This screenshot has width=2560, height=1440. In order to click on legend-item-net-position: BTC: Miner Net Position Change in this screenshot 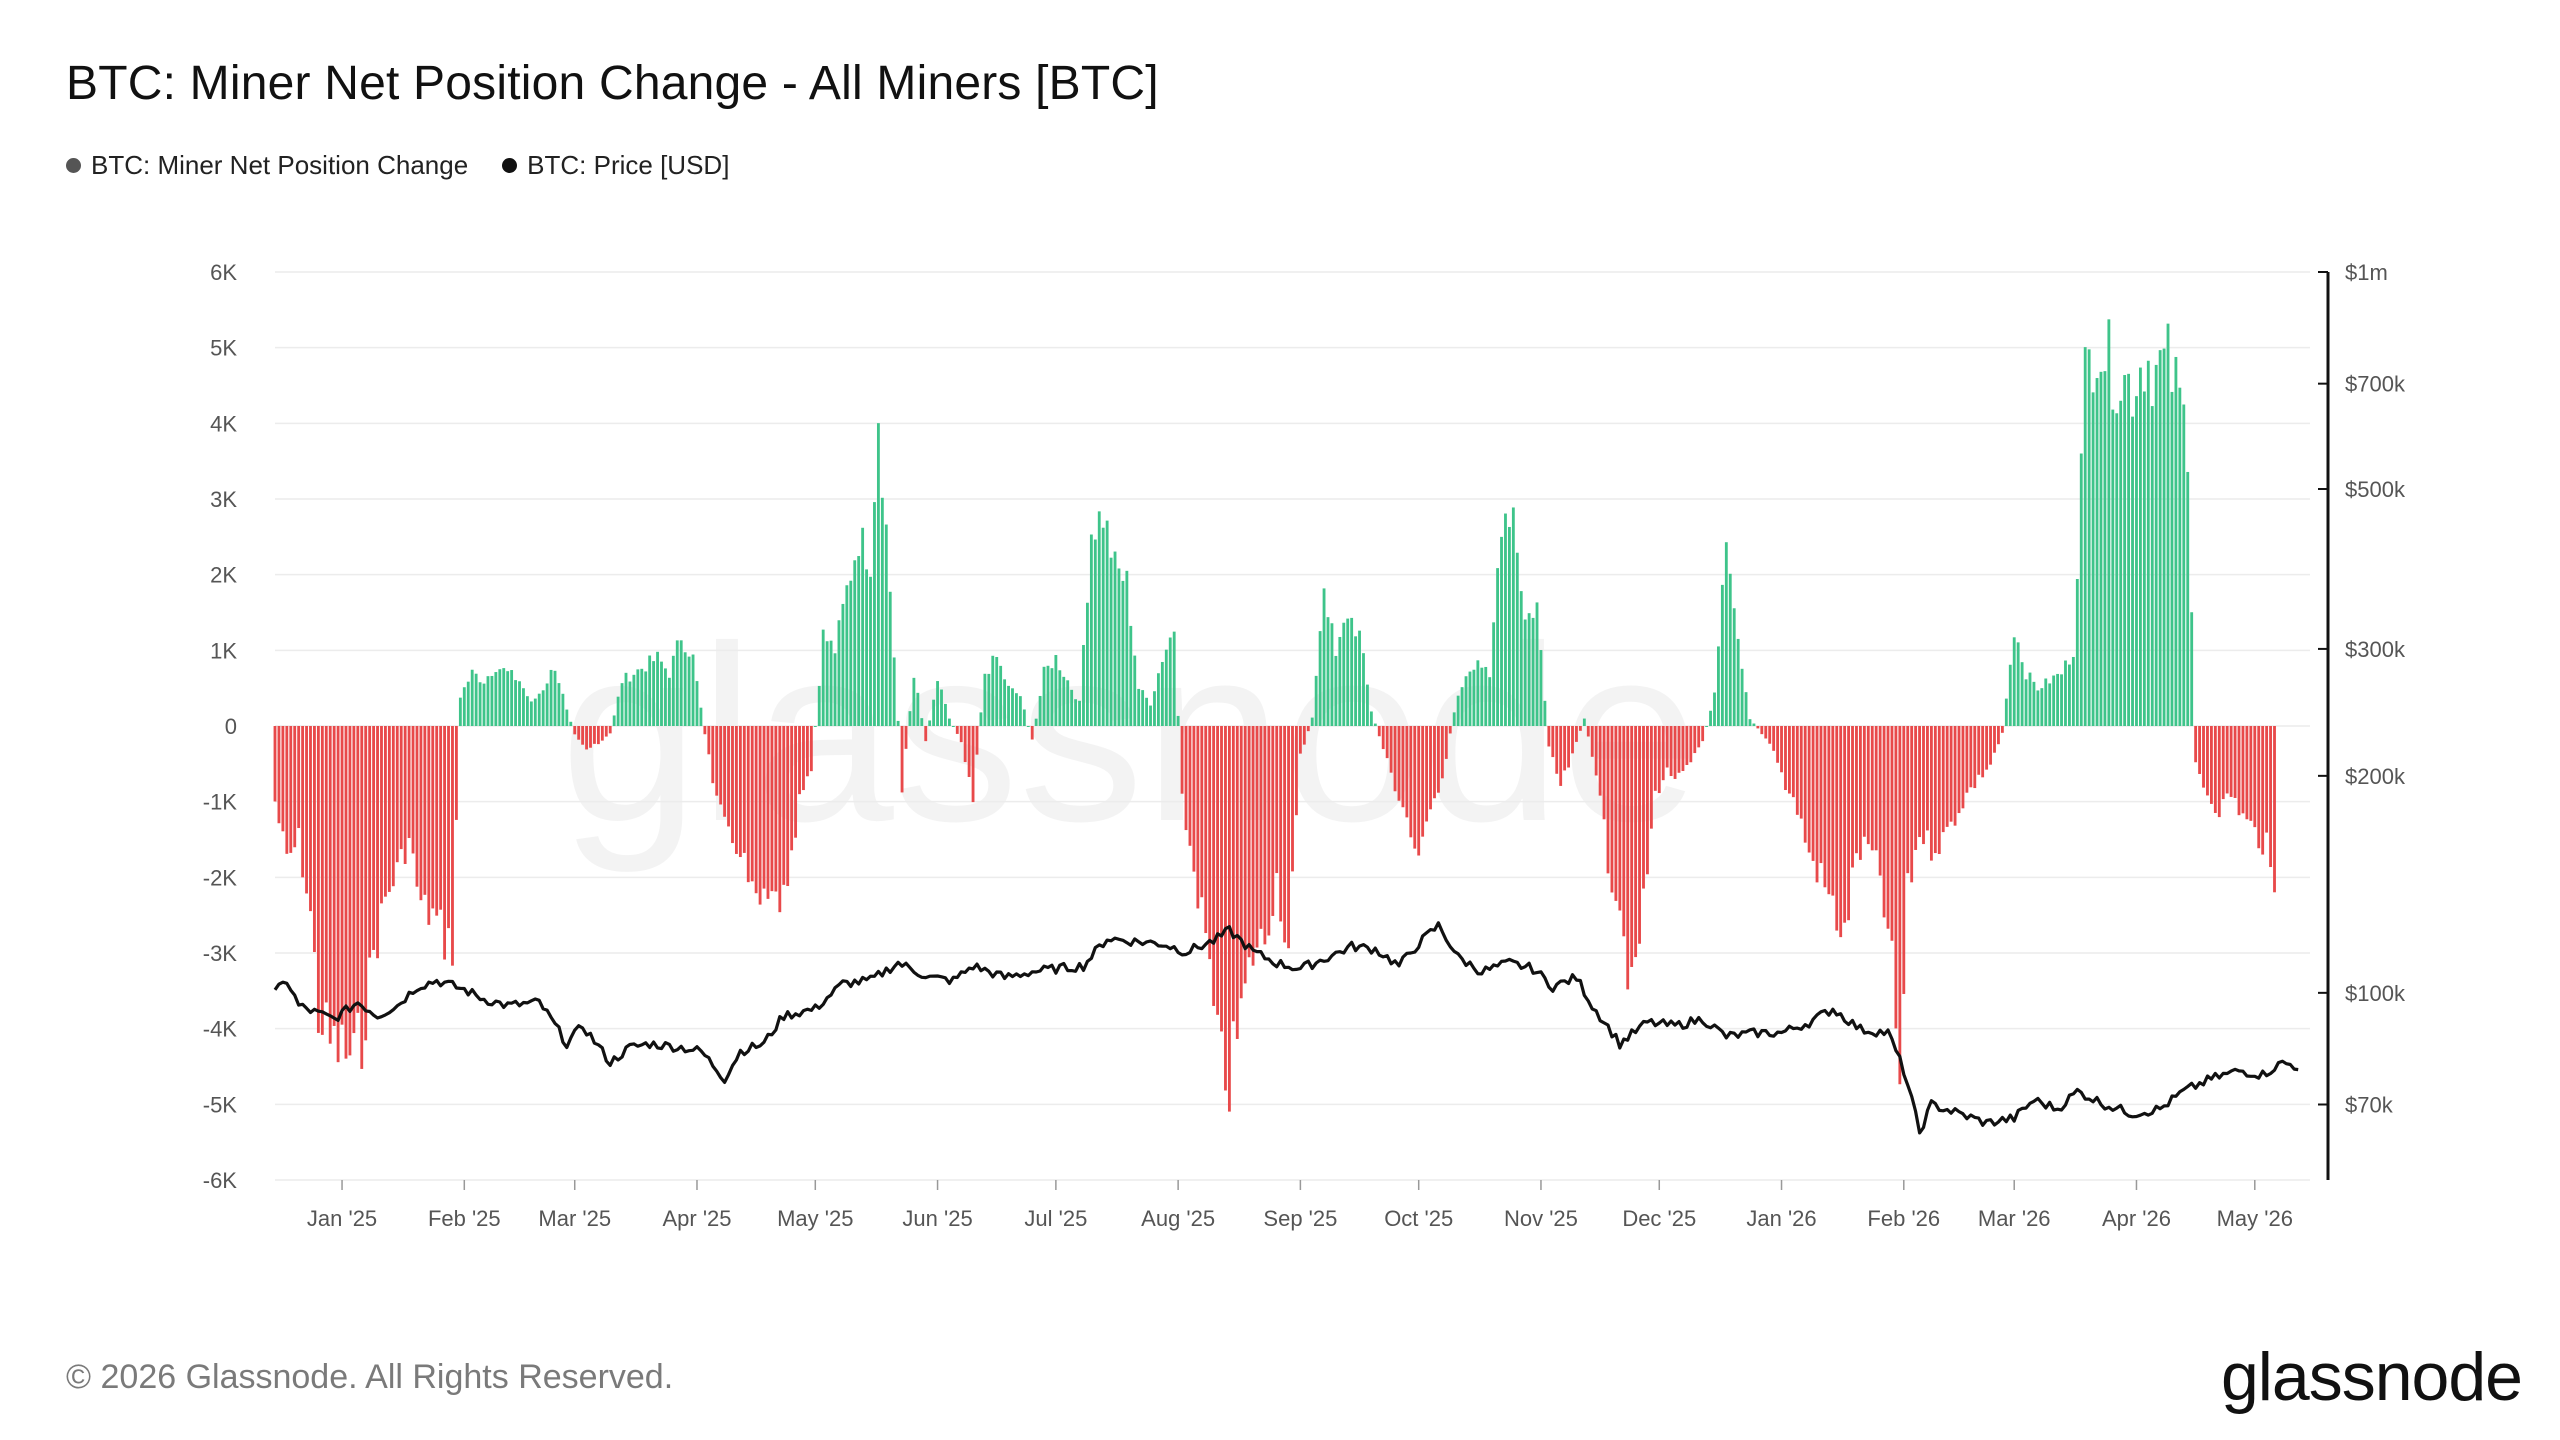, I will do `click(267, 165)`.